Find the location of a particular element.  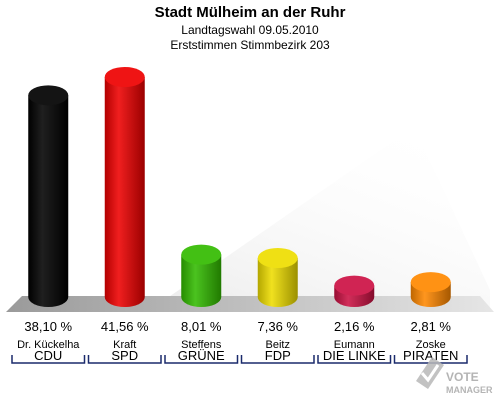

logo-text-manager: MANAGER is located at coordinates (469, 390).